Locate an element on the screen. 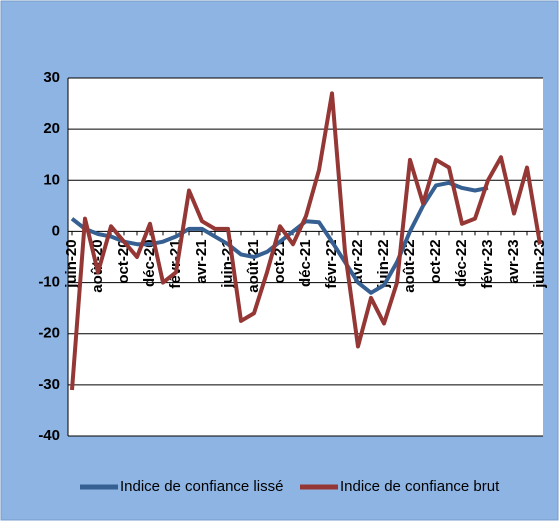 This screenshot has width=559, height=521. x-tick-label: déc-22 is located at coordinates (461, 263).